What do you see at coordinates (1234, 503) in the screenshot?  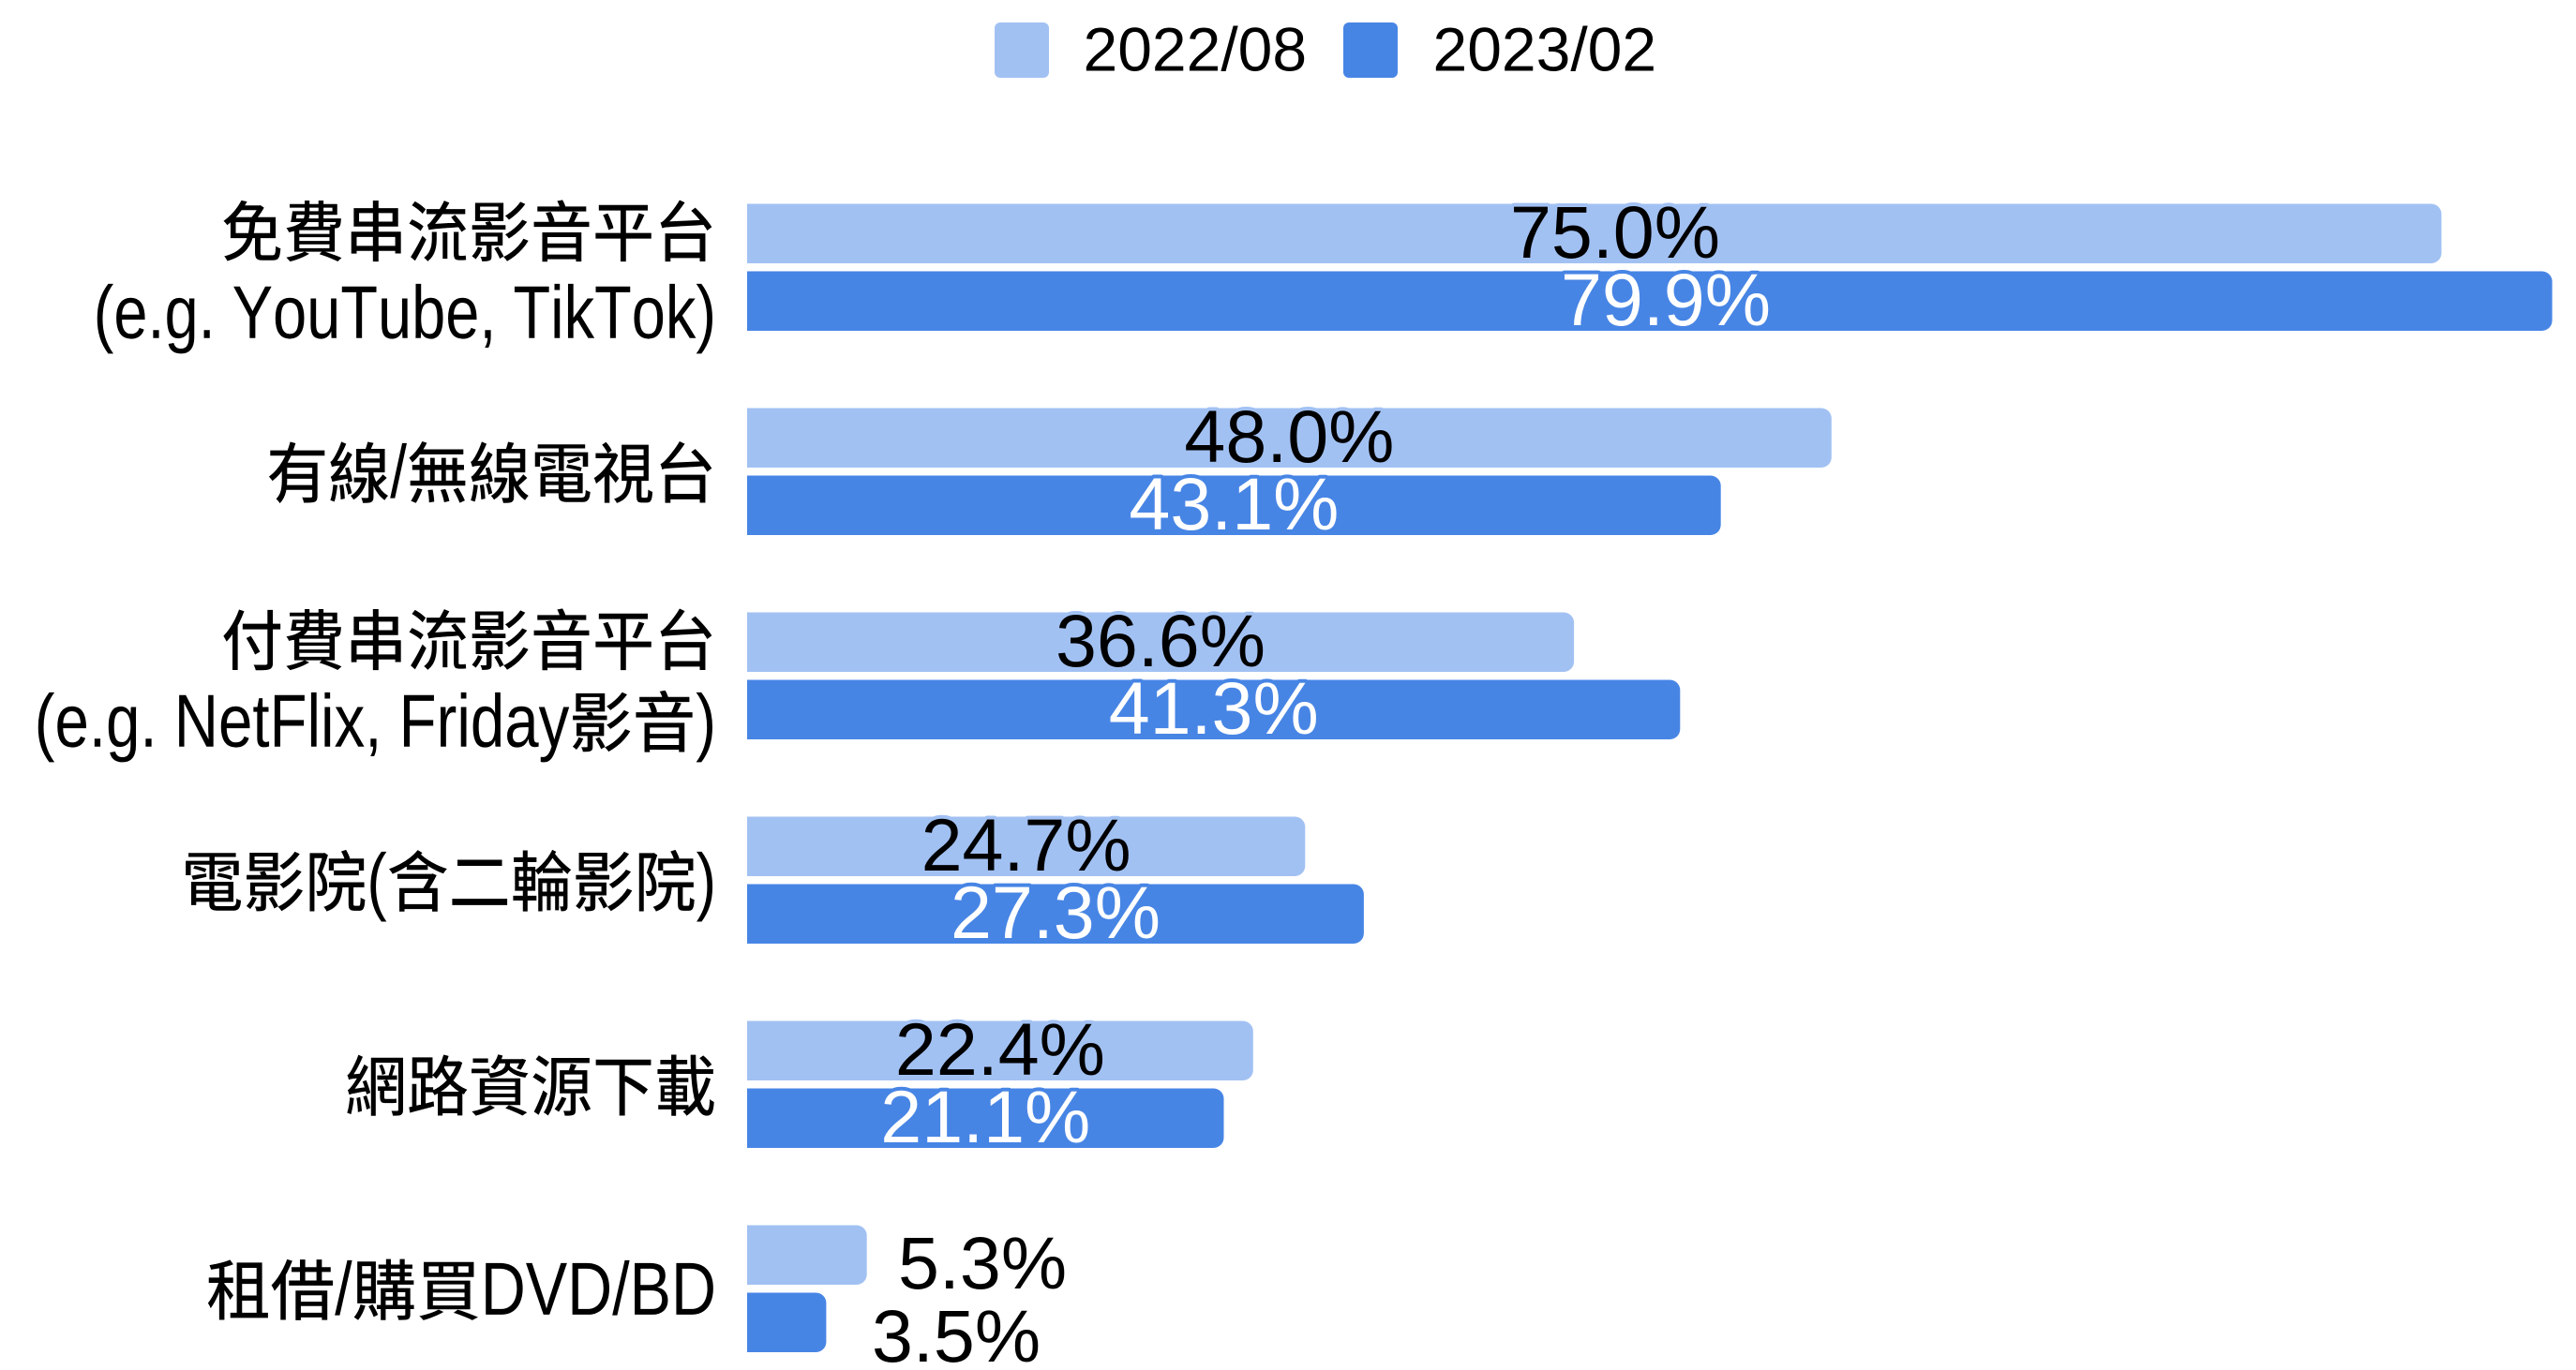 I see `svg-text: 43.1%` at bounding box center [1234, 503].